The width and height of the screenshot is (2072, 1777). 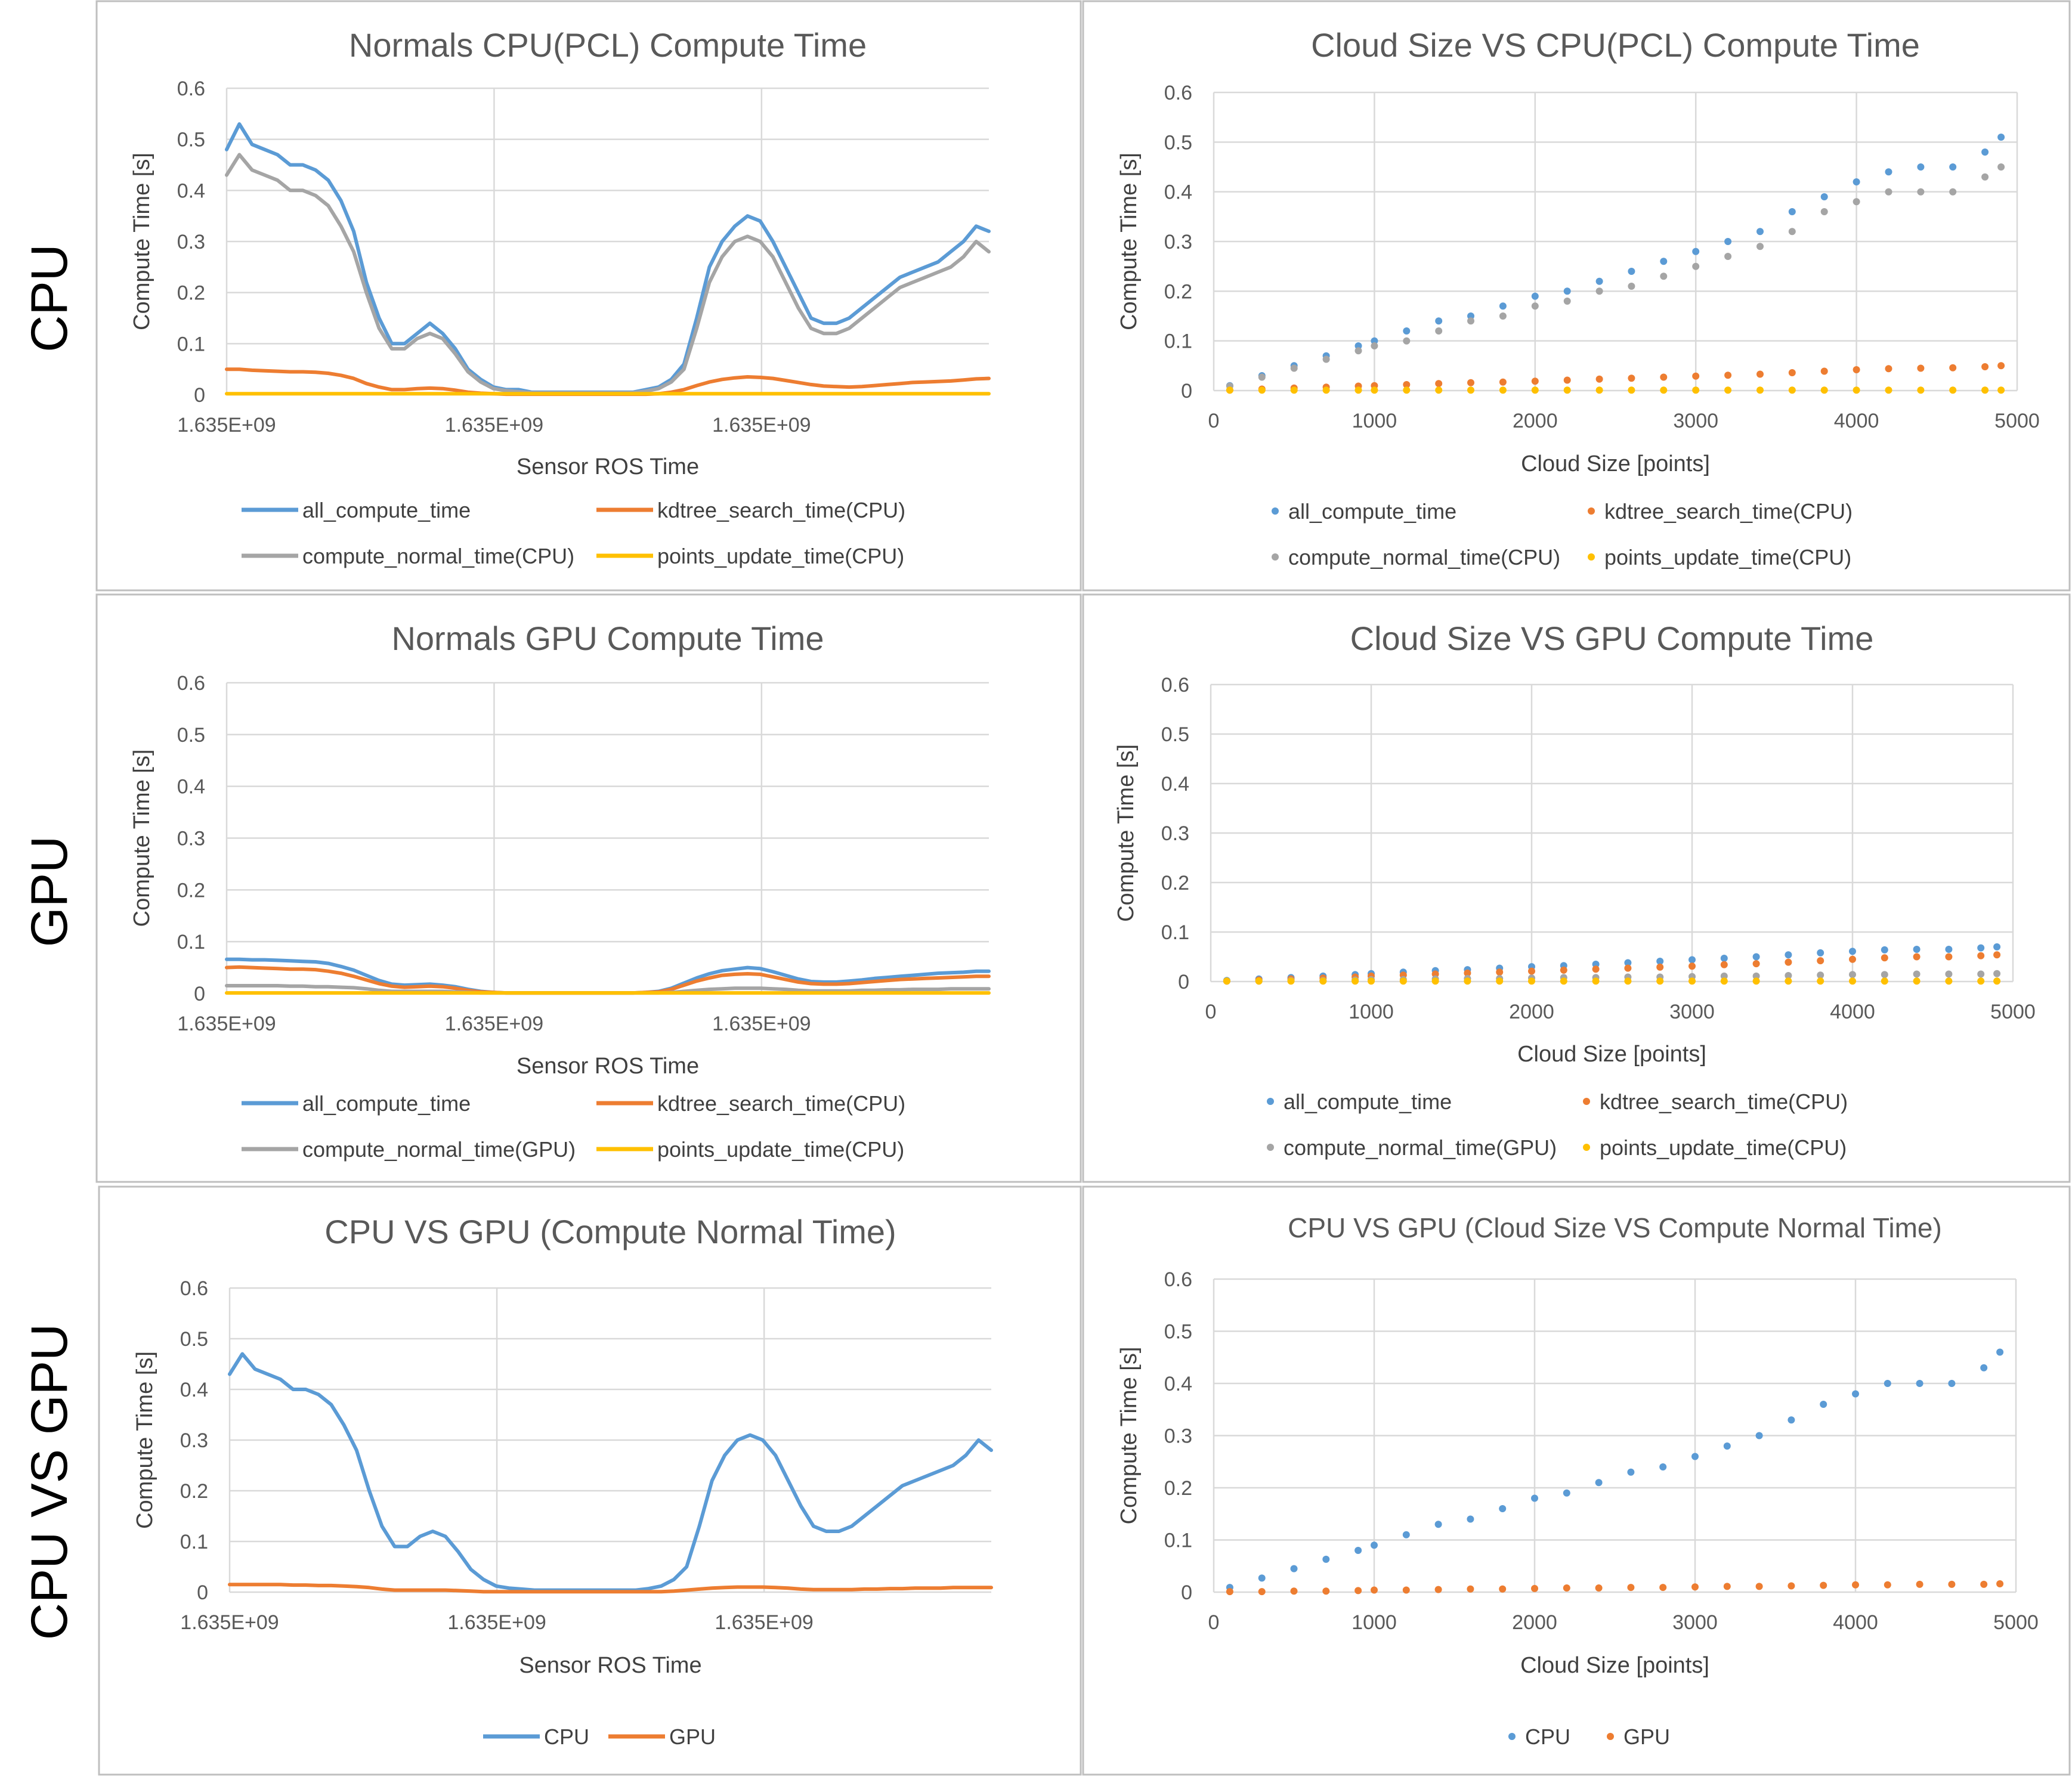 I want to click on x-tick-label: 2000, so click(x=1535, y=421).